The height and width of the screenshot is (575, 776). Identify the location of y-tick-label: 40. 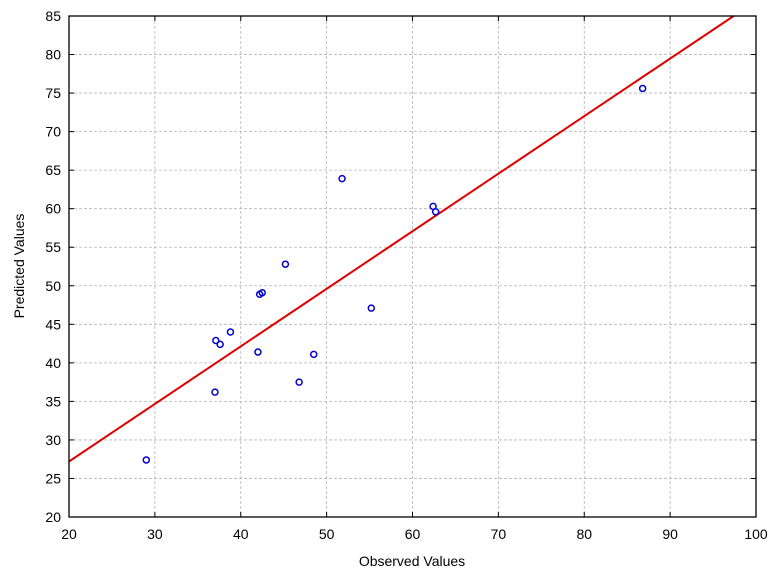
(53, 363).